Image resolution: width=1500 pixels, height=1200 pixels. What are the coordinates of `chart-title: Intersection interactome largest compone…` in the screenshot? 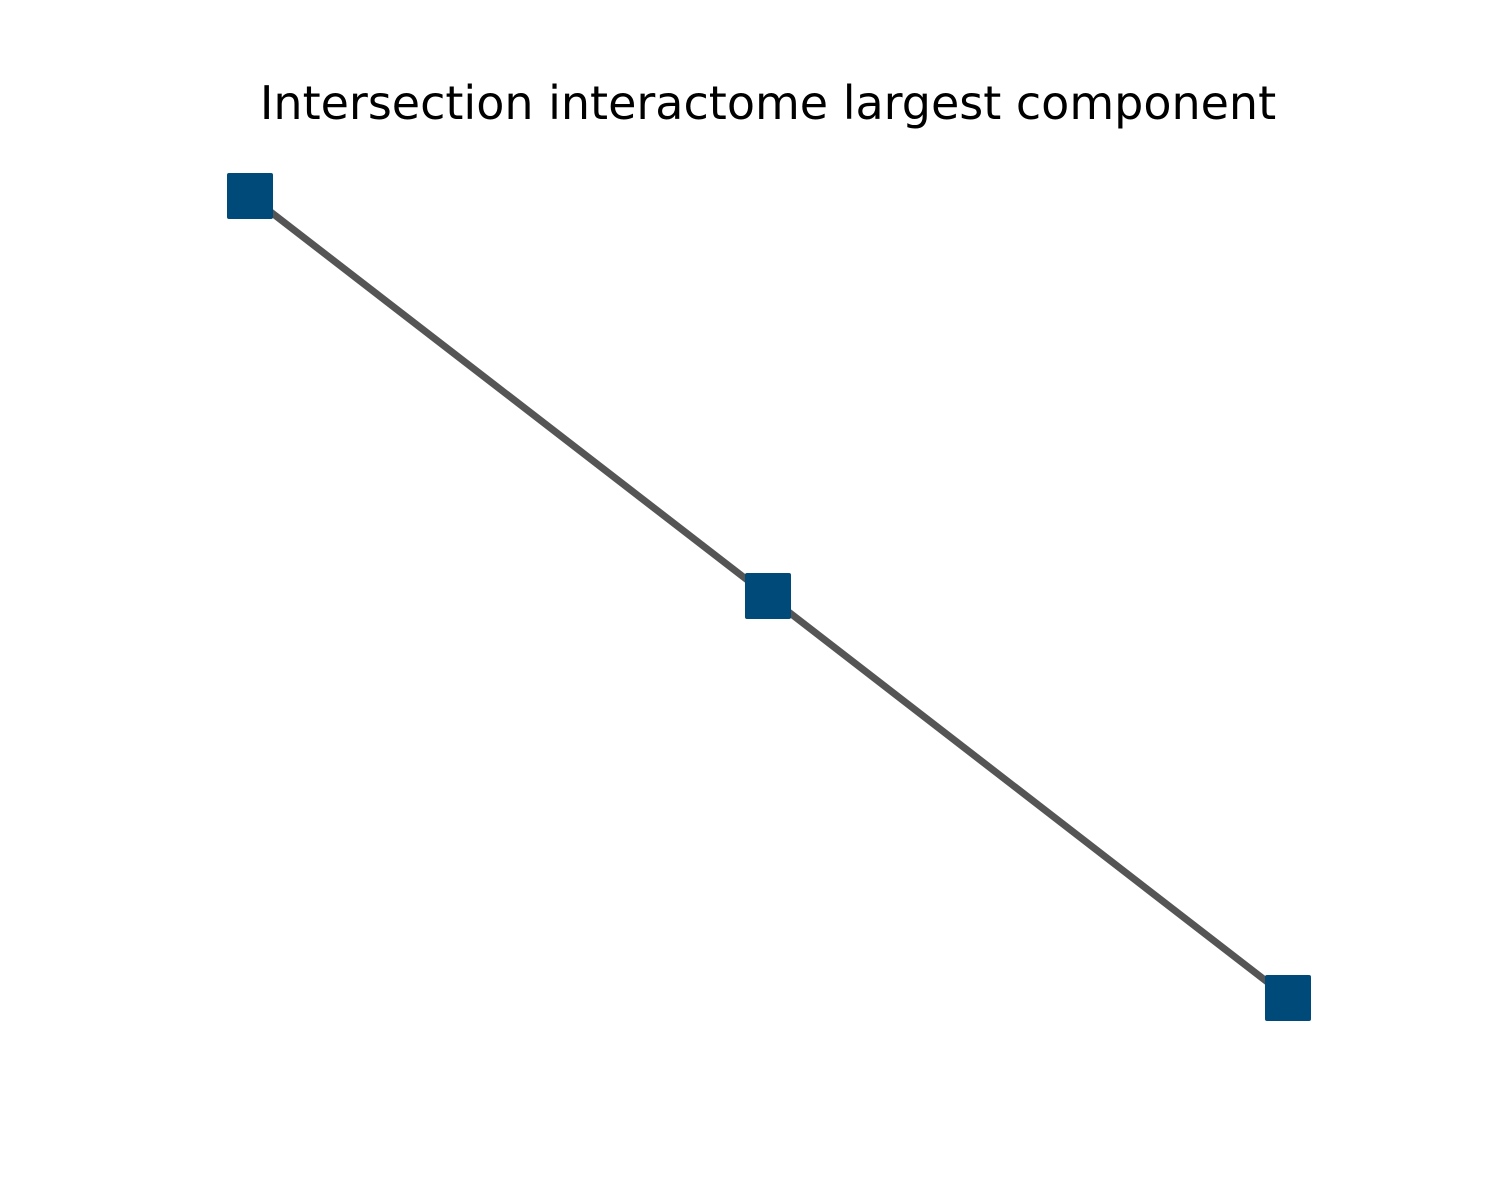 It's located at (768, 103).